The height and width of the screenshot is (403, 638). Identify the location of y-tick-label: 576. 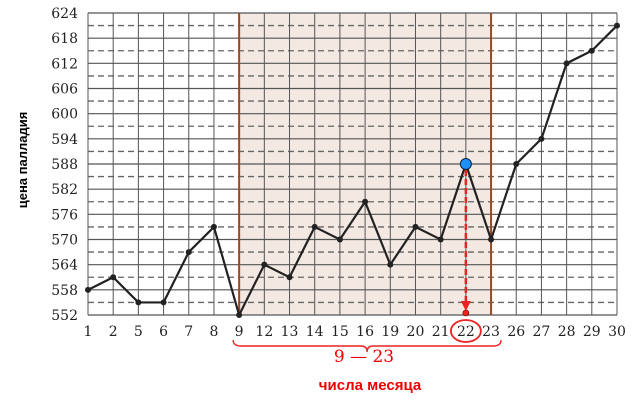
(64, 215).